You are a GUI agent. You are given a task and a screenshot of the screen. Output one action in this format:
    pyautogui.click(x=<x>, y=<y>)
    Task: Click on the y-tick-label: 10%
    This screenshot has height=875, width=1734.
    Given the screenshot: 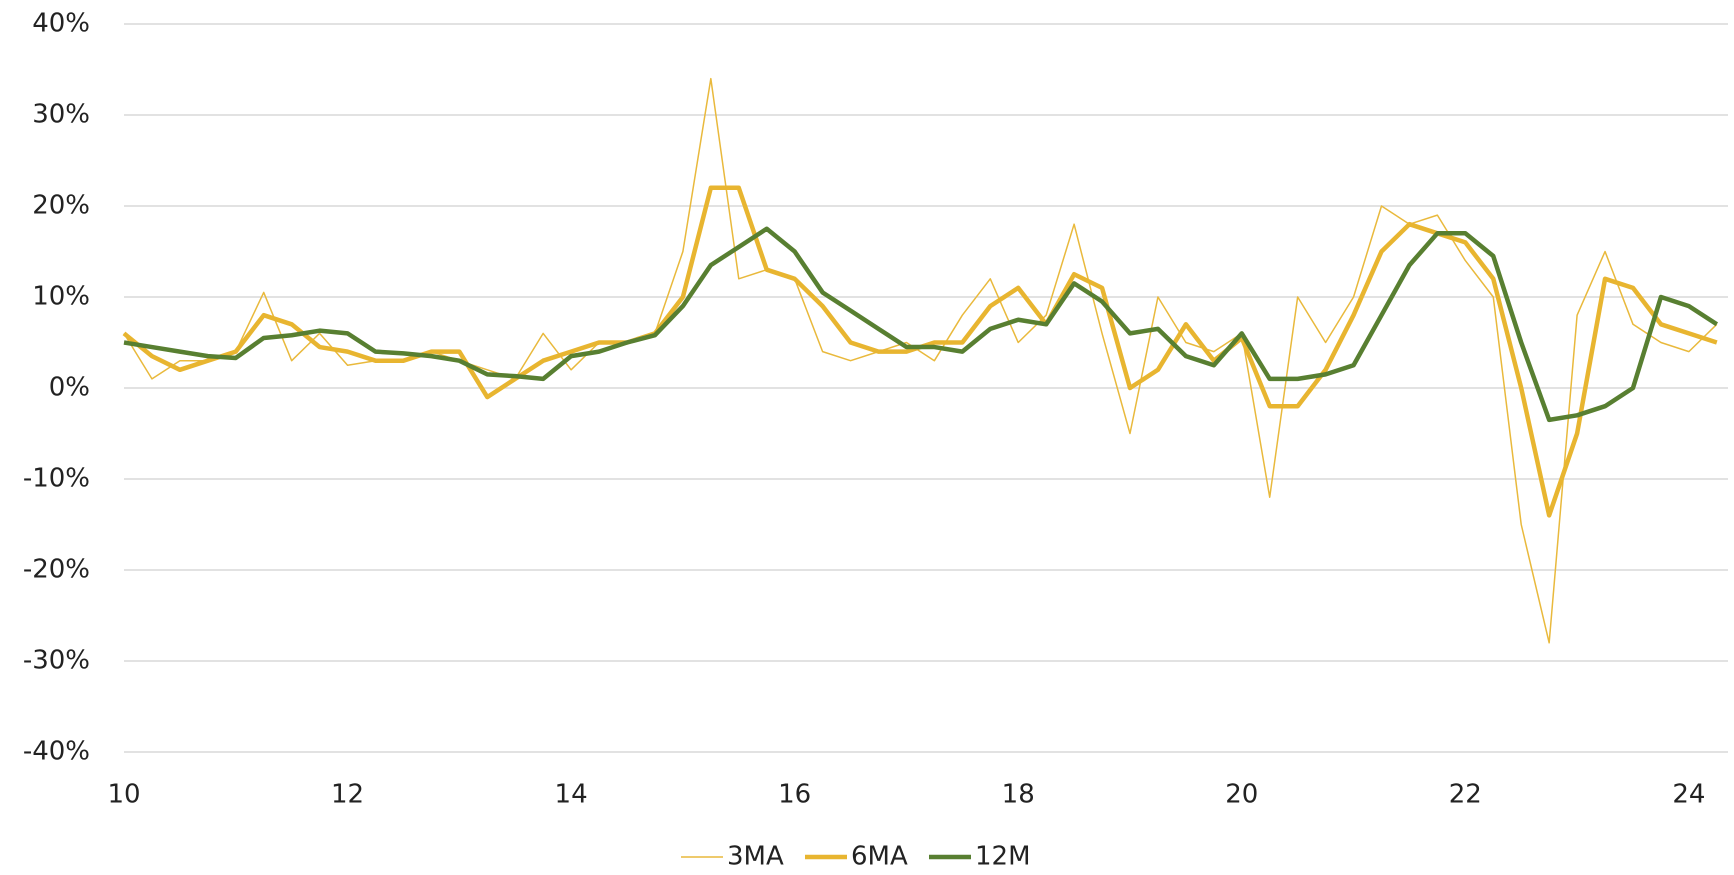 What is the action you would take?
    pyautogui.click(x=61, y=297)
    